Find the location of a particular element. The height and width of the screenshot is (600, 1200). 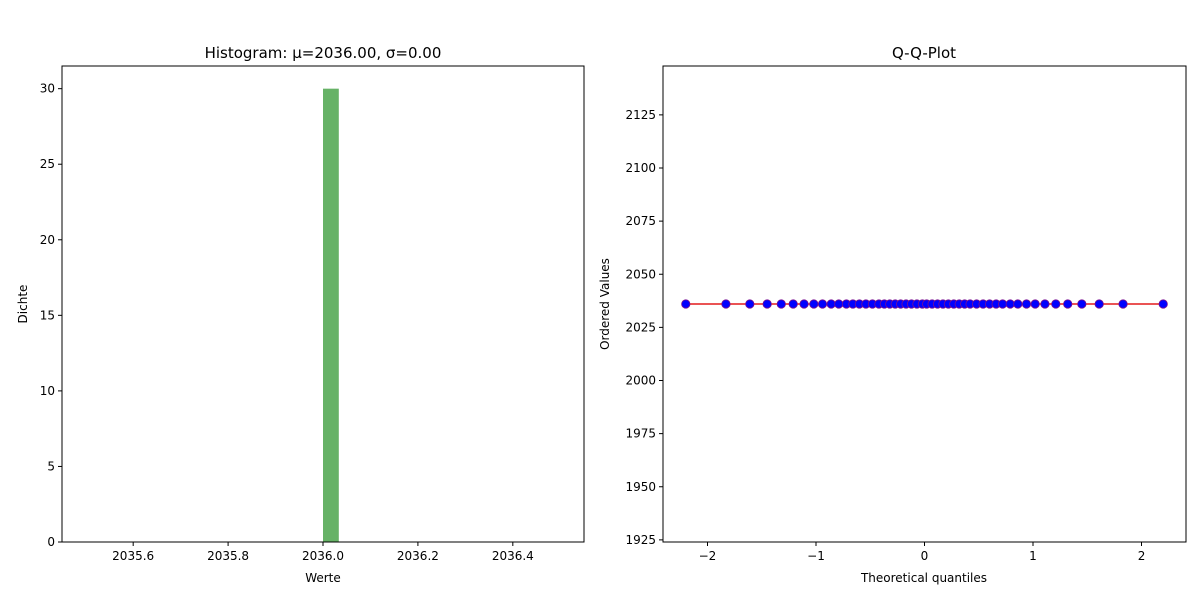

qq-y-label: Ordered Values is located at coordinates (605, 304).